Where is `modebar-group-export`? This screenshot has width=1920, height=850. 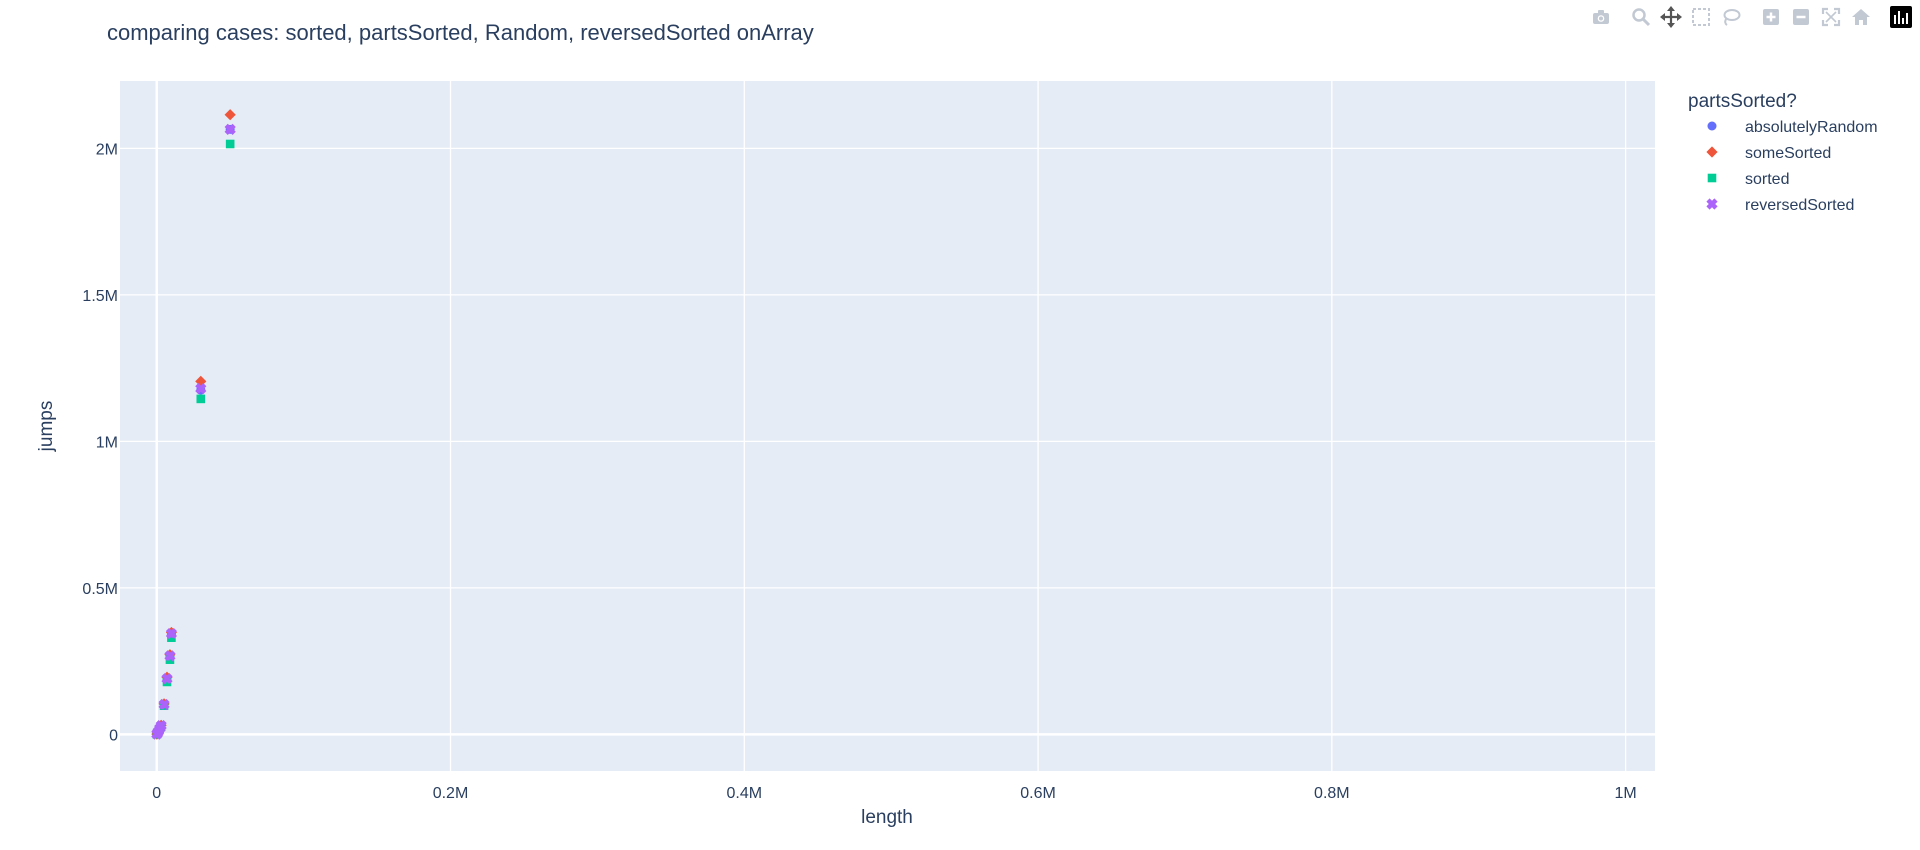 modebar-group-export is located at coordinates (1601, 17).